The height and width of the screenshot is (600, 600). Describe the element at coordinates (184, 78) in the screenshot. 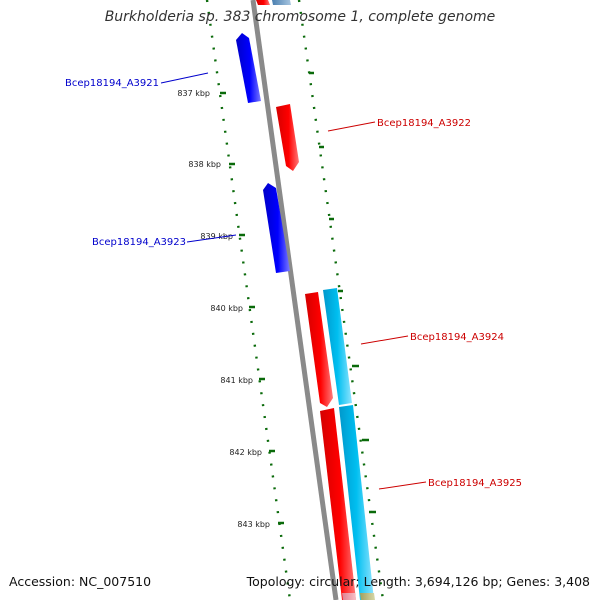

I see `leader-line-a3921` at that location.